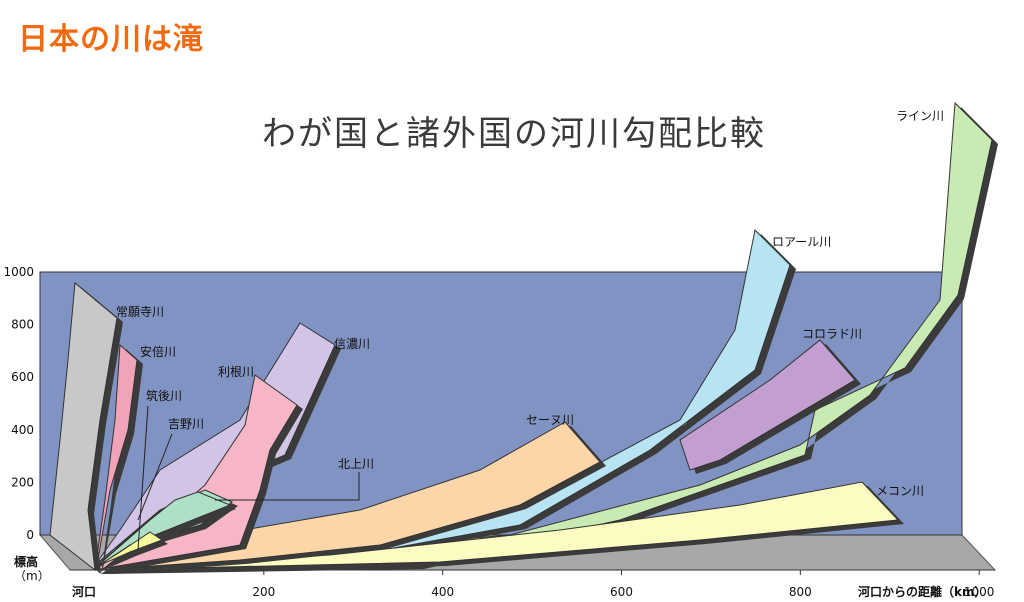 Image resolution: width=1024 pixels, height=602 pixels. What do you see at coordinates (514, 134) in the screenshot?
I see `chart-title: わが国と諸外国の河川勾配比較` at bounding box center [514, 134].